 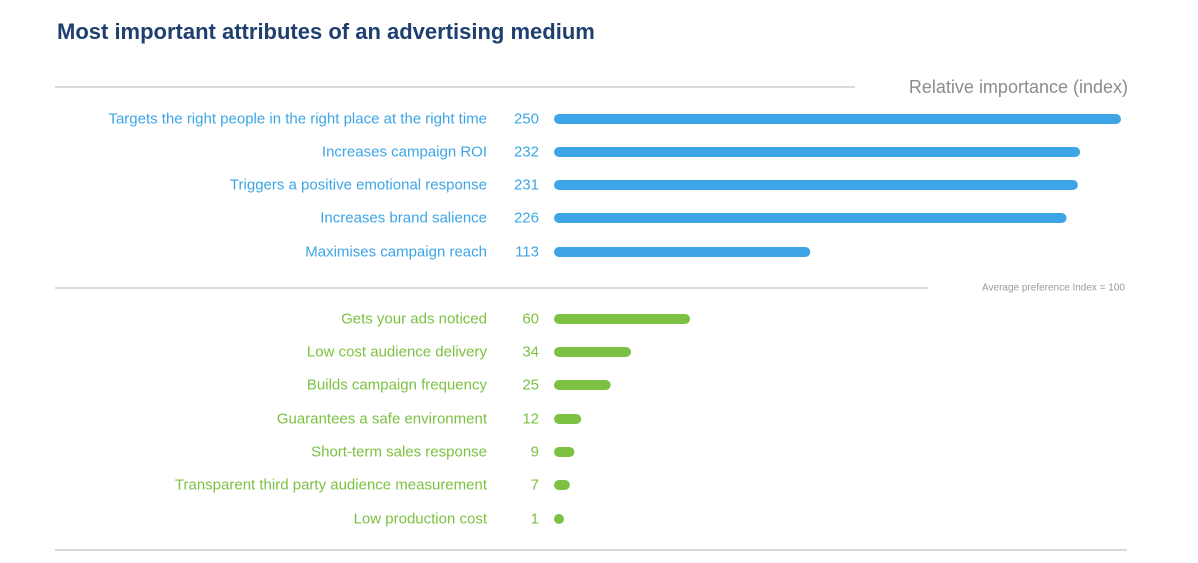 What do you see at coordinates (358, 185) in the screenshot?
I see `category-label: Triggers a positive emotional response` at bounding box center [358, 185].